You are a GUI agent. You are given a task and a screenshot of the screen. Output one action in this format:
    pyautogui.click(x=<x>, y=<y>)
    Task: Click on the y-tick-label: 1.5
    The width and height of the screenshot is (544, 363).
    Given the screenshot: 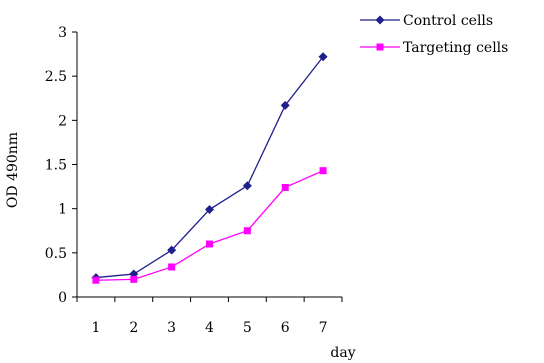 What is the action you would take?
    pyautogui.click(x=56, y=166)
    